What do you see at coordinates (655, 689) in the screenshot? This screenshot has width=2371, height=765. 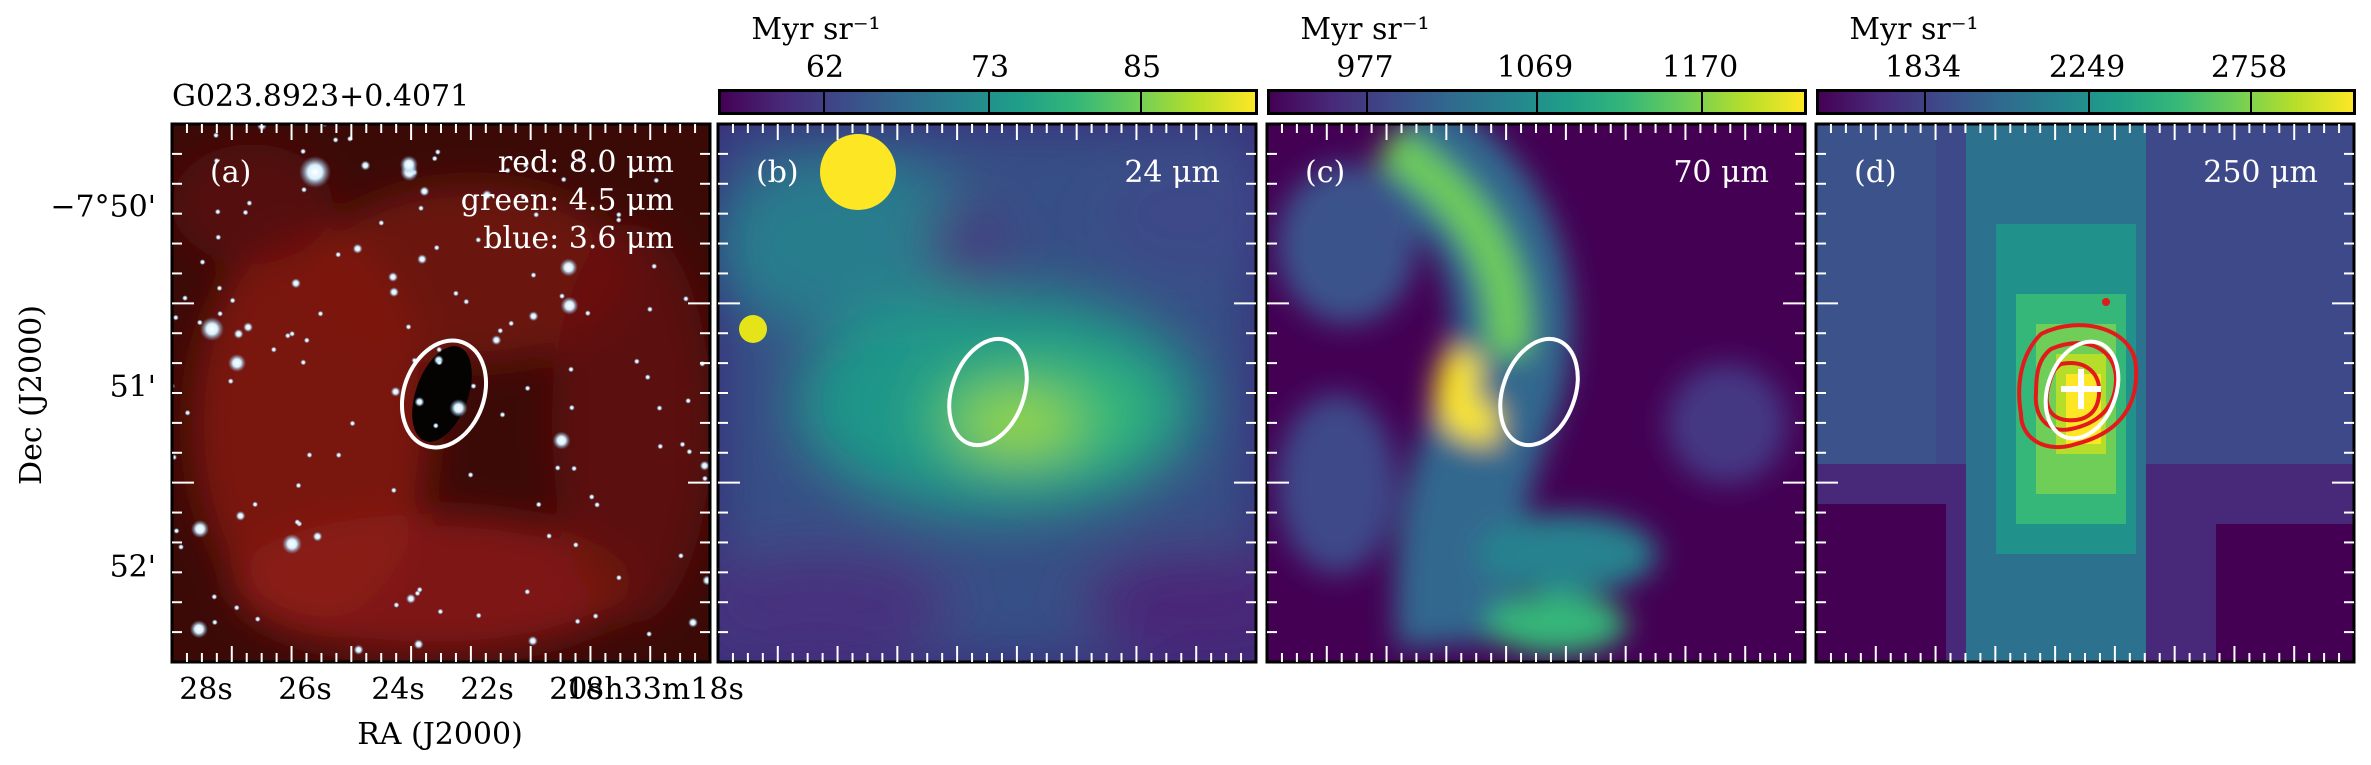 I see `x-tick-label: 18h33m18s` at bounding box center [655, 689].